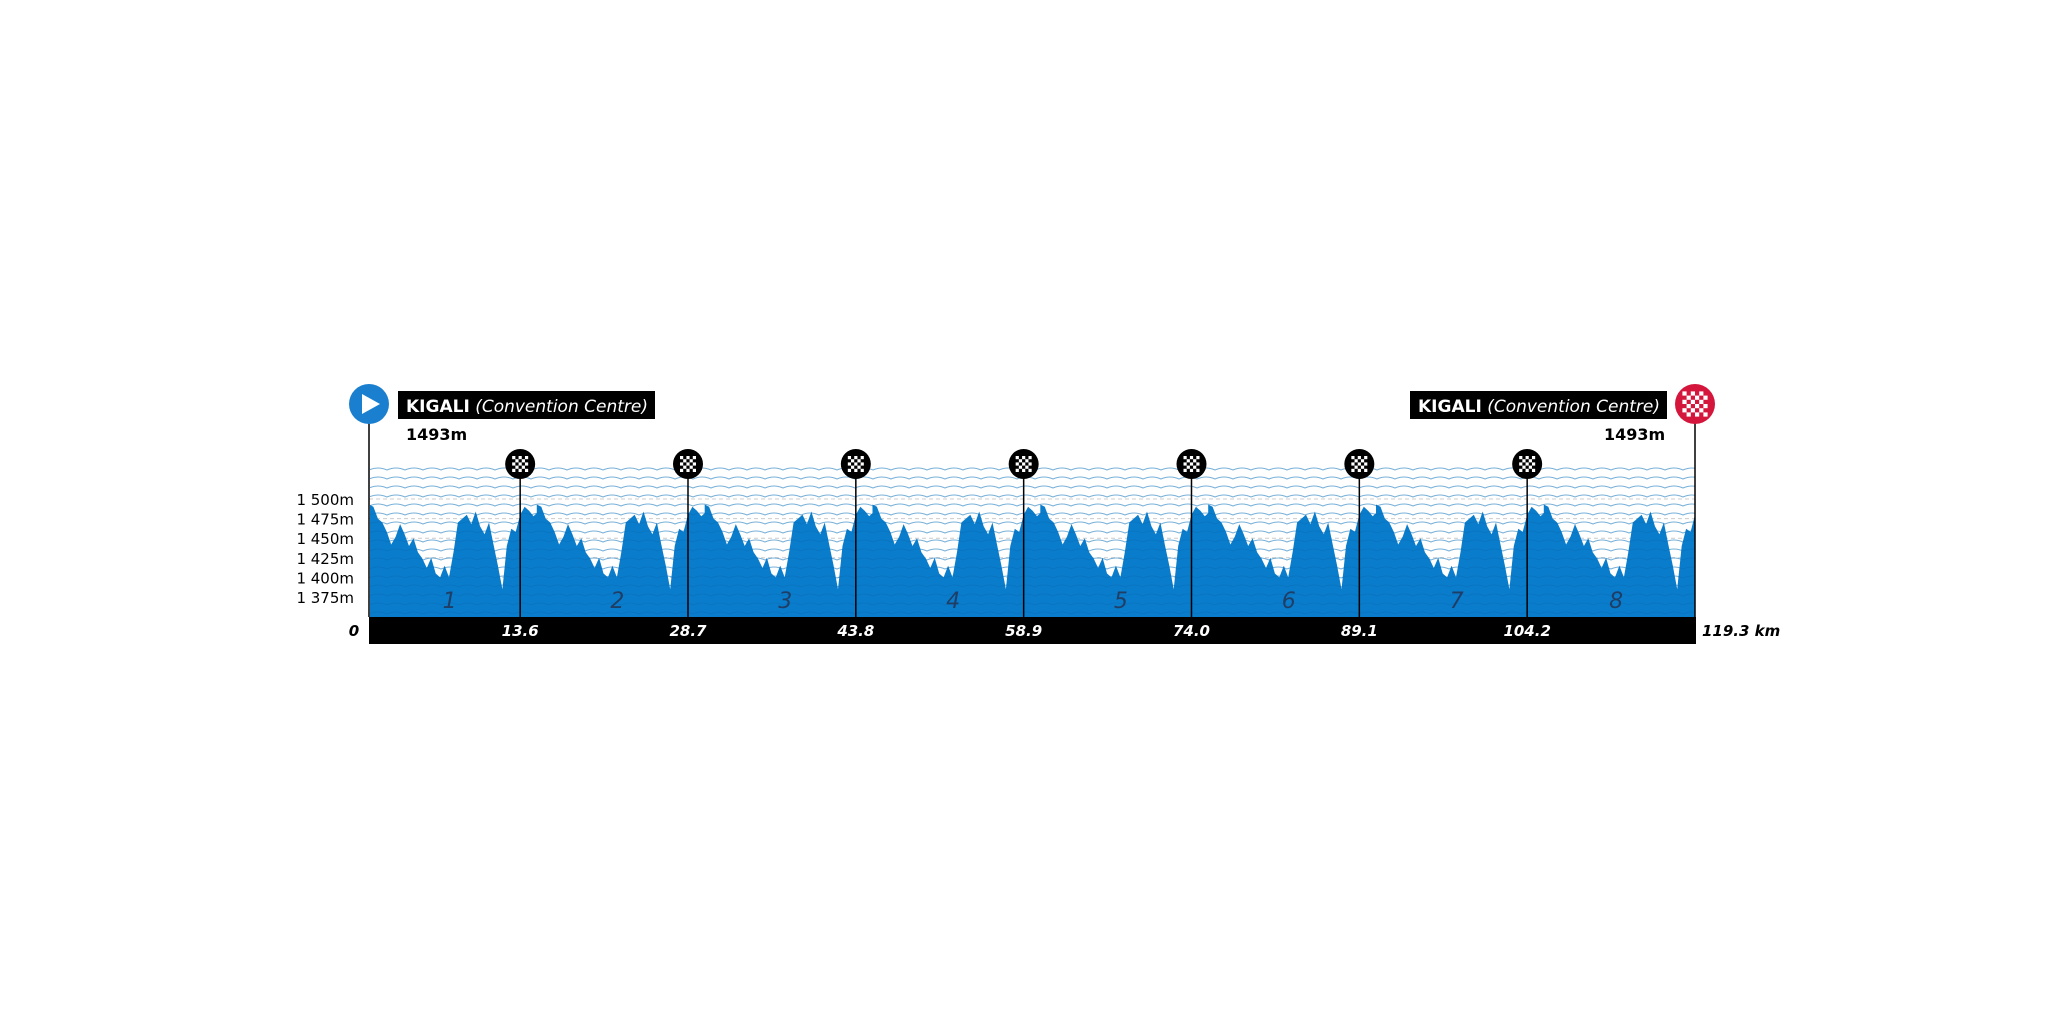 The image size is (2048, 1024). I want to click on elevation-tick-label: 1 450m, so click(325, 539).